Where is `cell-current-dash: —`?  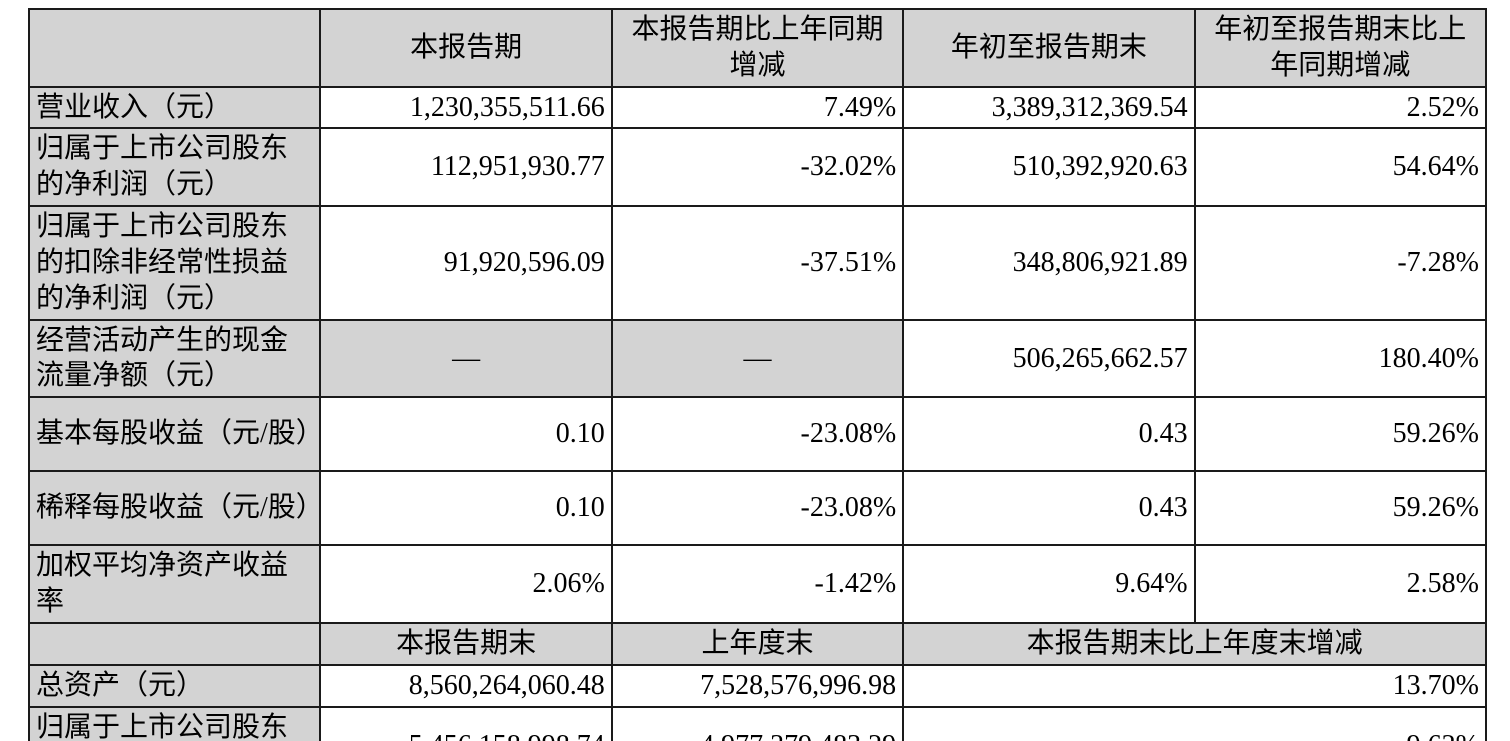 cell-current-dash: — is located at coordinates (466, 358).